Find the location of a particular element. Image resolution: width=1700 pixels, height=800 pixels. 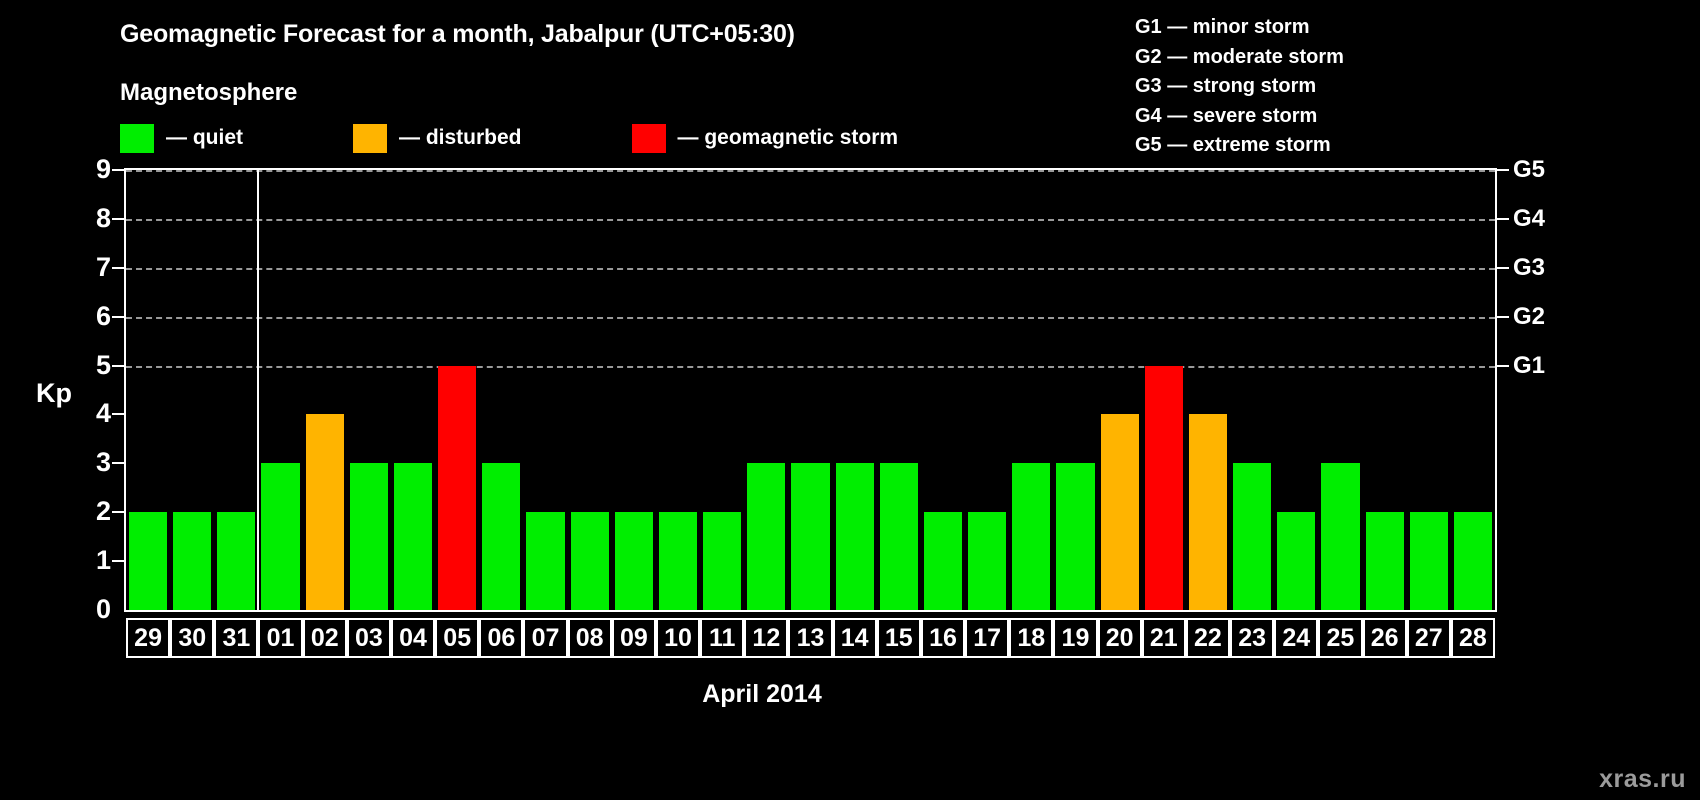

storm-swatch is located at coordinates (648, 138).